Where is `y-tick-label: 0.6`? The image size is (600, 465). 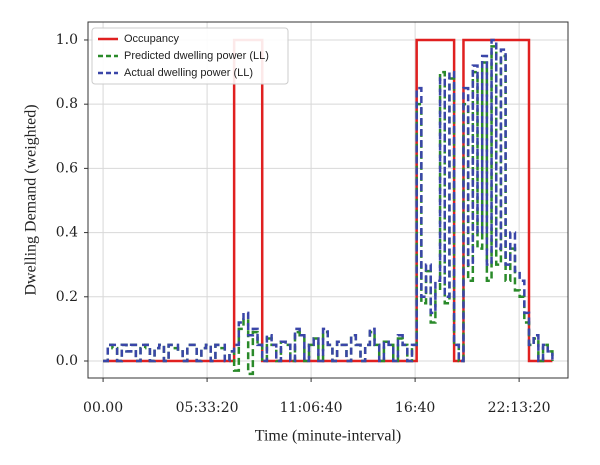
y-tick-label: 0.6 is located at coordinates (67, 168).